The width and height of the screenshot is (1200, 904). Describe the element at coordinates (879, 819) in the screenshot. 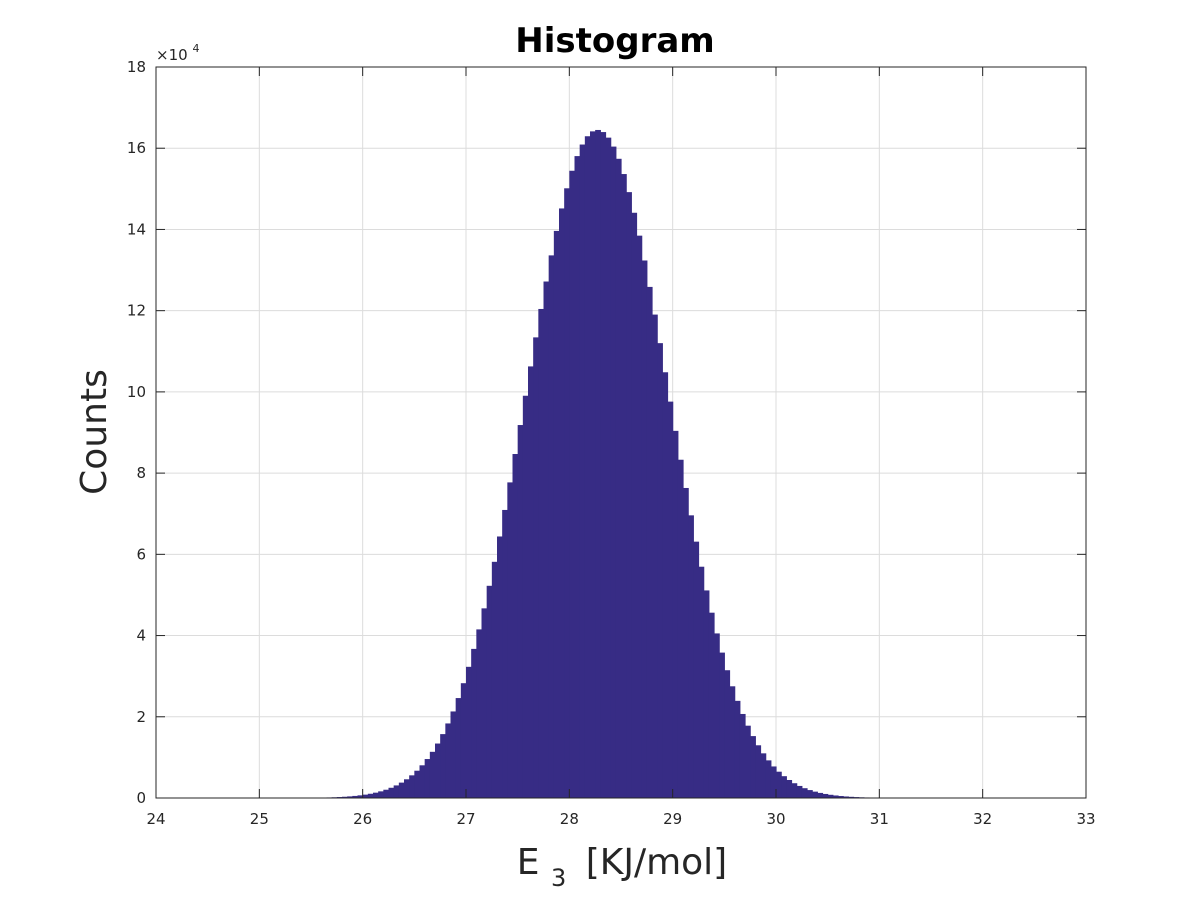

I see `x-tick-label: 31` at that location.